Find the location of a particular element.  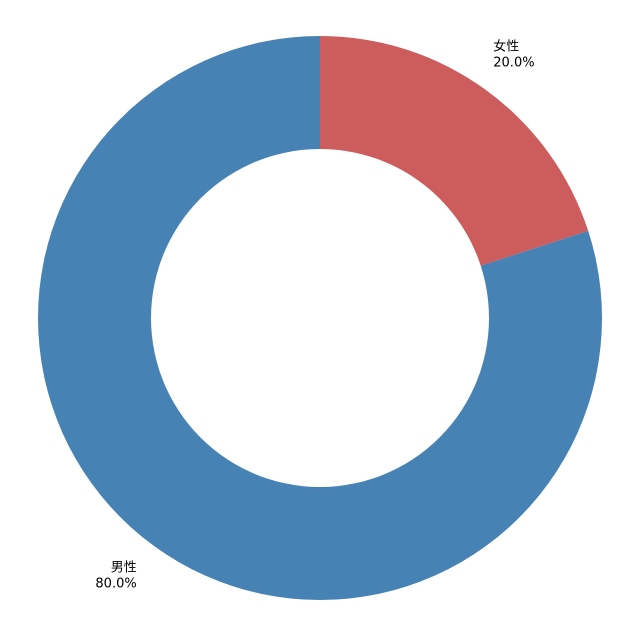

slice-label: 女性 is located at coordinates (506, 46).